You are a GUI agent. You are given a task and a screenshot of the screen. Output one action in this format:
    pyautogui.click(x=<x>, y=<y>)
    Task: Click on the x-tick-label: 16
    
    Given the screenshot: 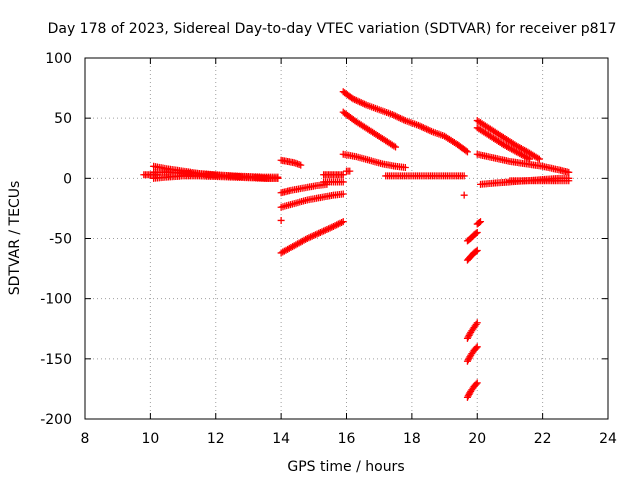 What is the action you would take?
    pyautogui.click(x=347, y=439)
    